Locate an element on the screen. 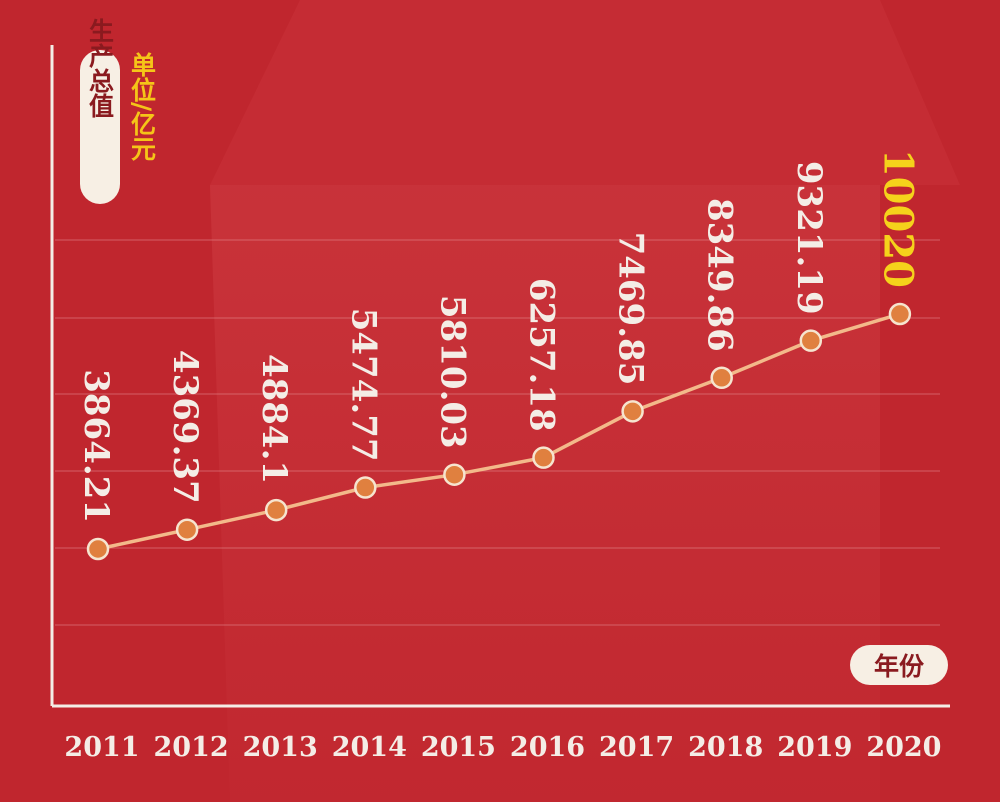  x-tick-label: 2019 is located at coordinates (814, 747).